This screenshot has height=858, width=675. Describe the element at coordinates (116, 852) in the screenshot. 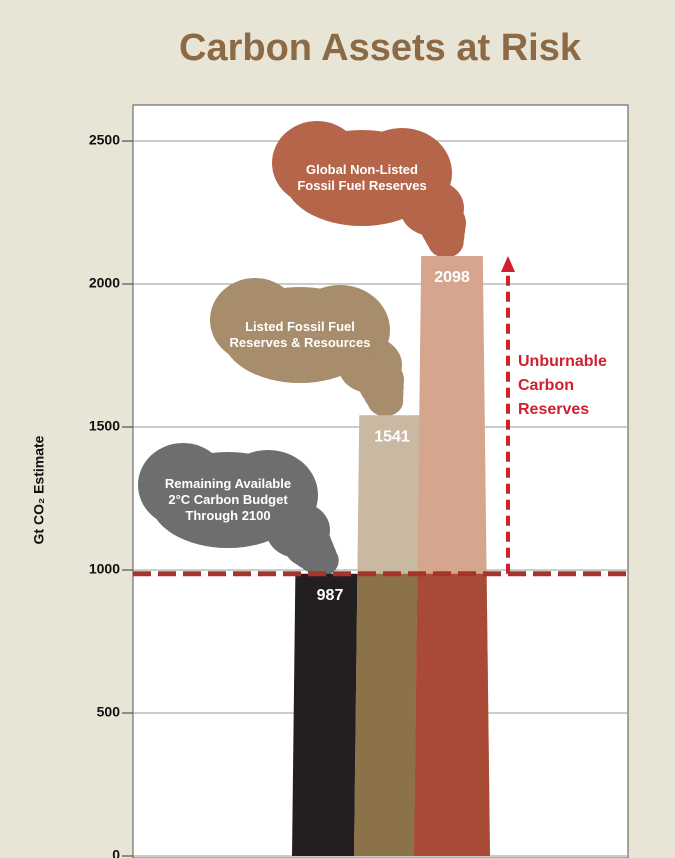

I see `y-tick-label: 0` at that location.